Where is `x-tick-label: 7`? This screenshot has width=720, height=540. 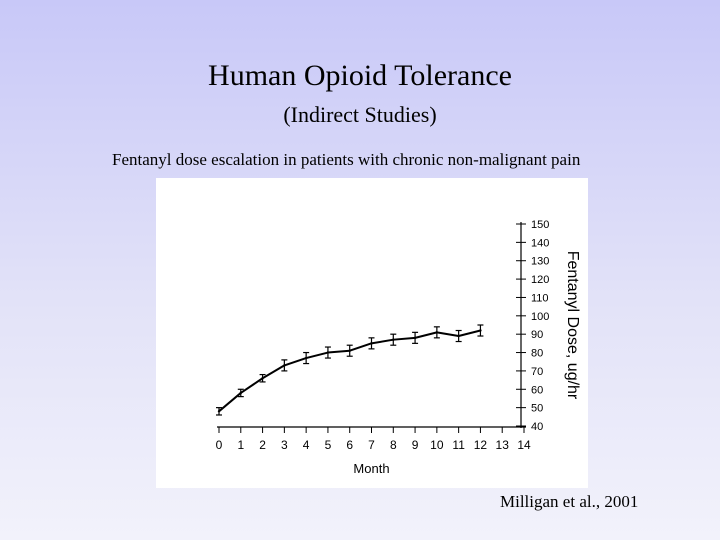
x-tick-label: 7 is located at coordinates (371, 445).